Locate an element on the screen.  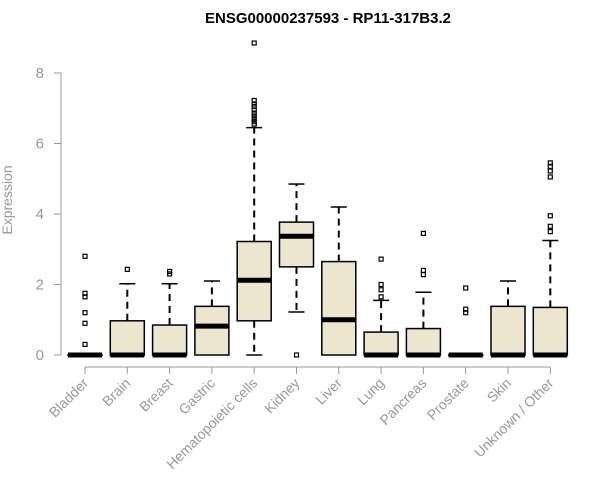
y-tick-label: 8 is located at coordinates (40, 73).